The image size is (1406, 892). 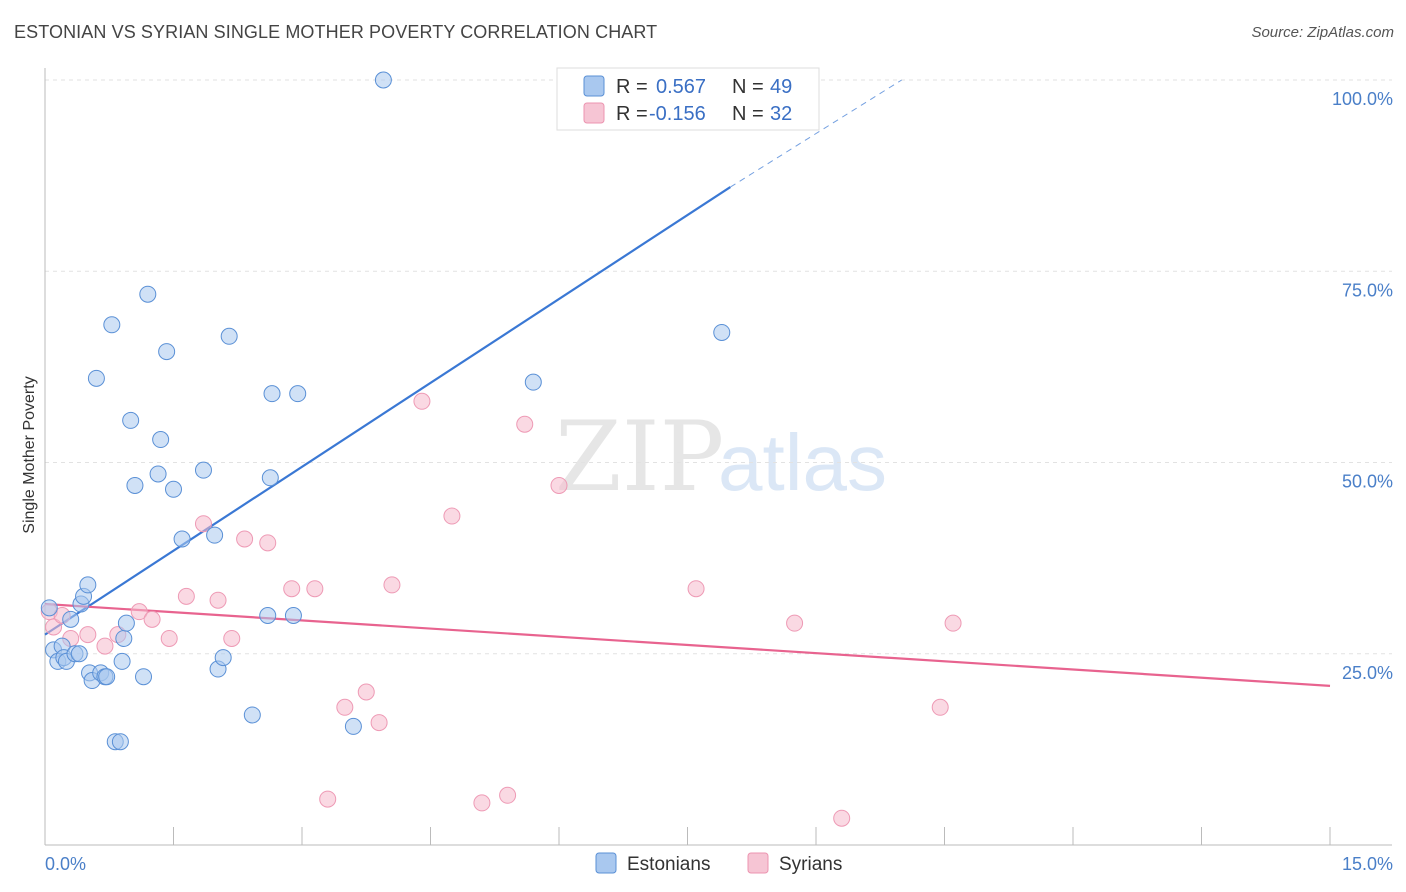 What do you see at coordinates (29, 454) in the screenshot?
I see `y-axis-label: Single Mother Poverty` at bounding box center [29, 454].